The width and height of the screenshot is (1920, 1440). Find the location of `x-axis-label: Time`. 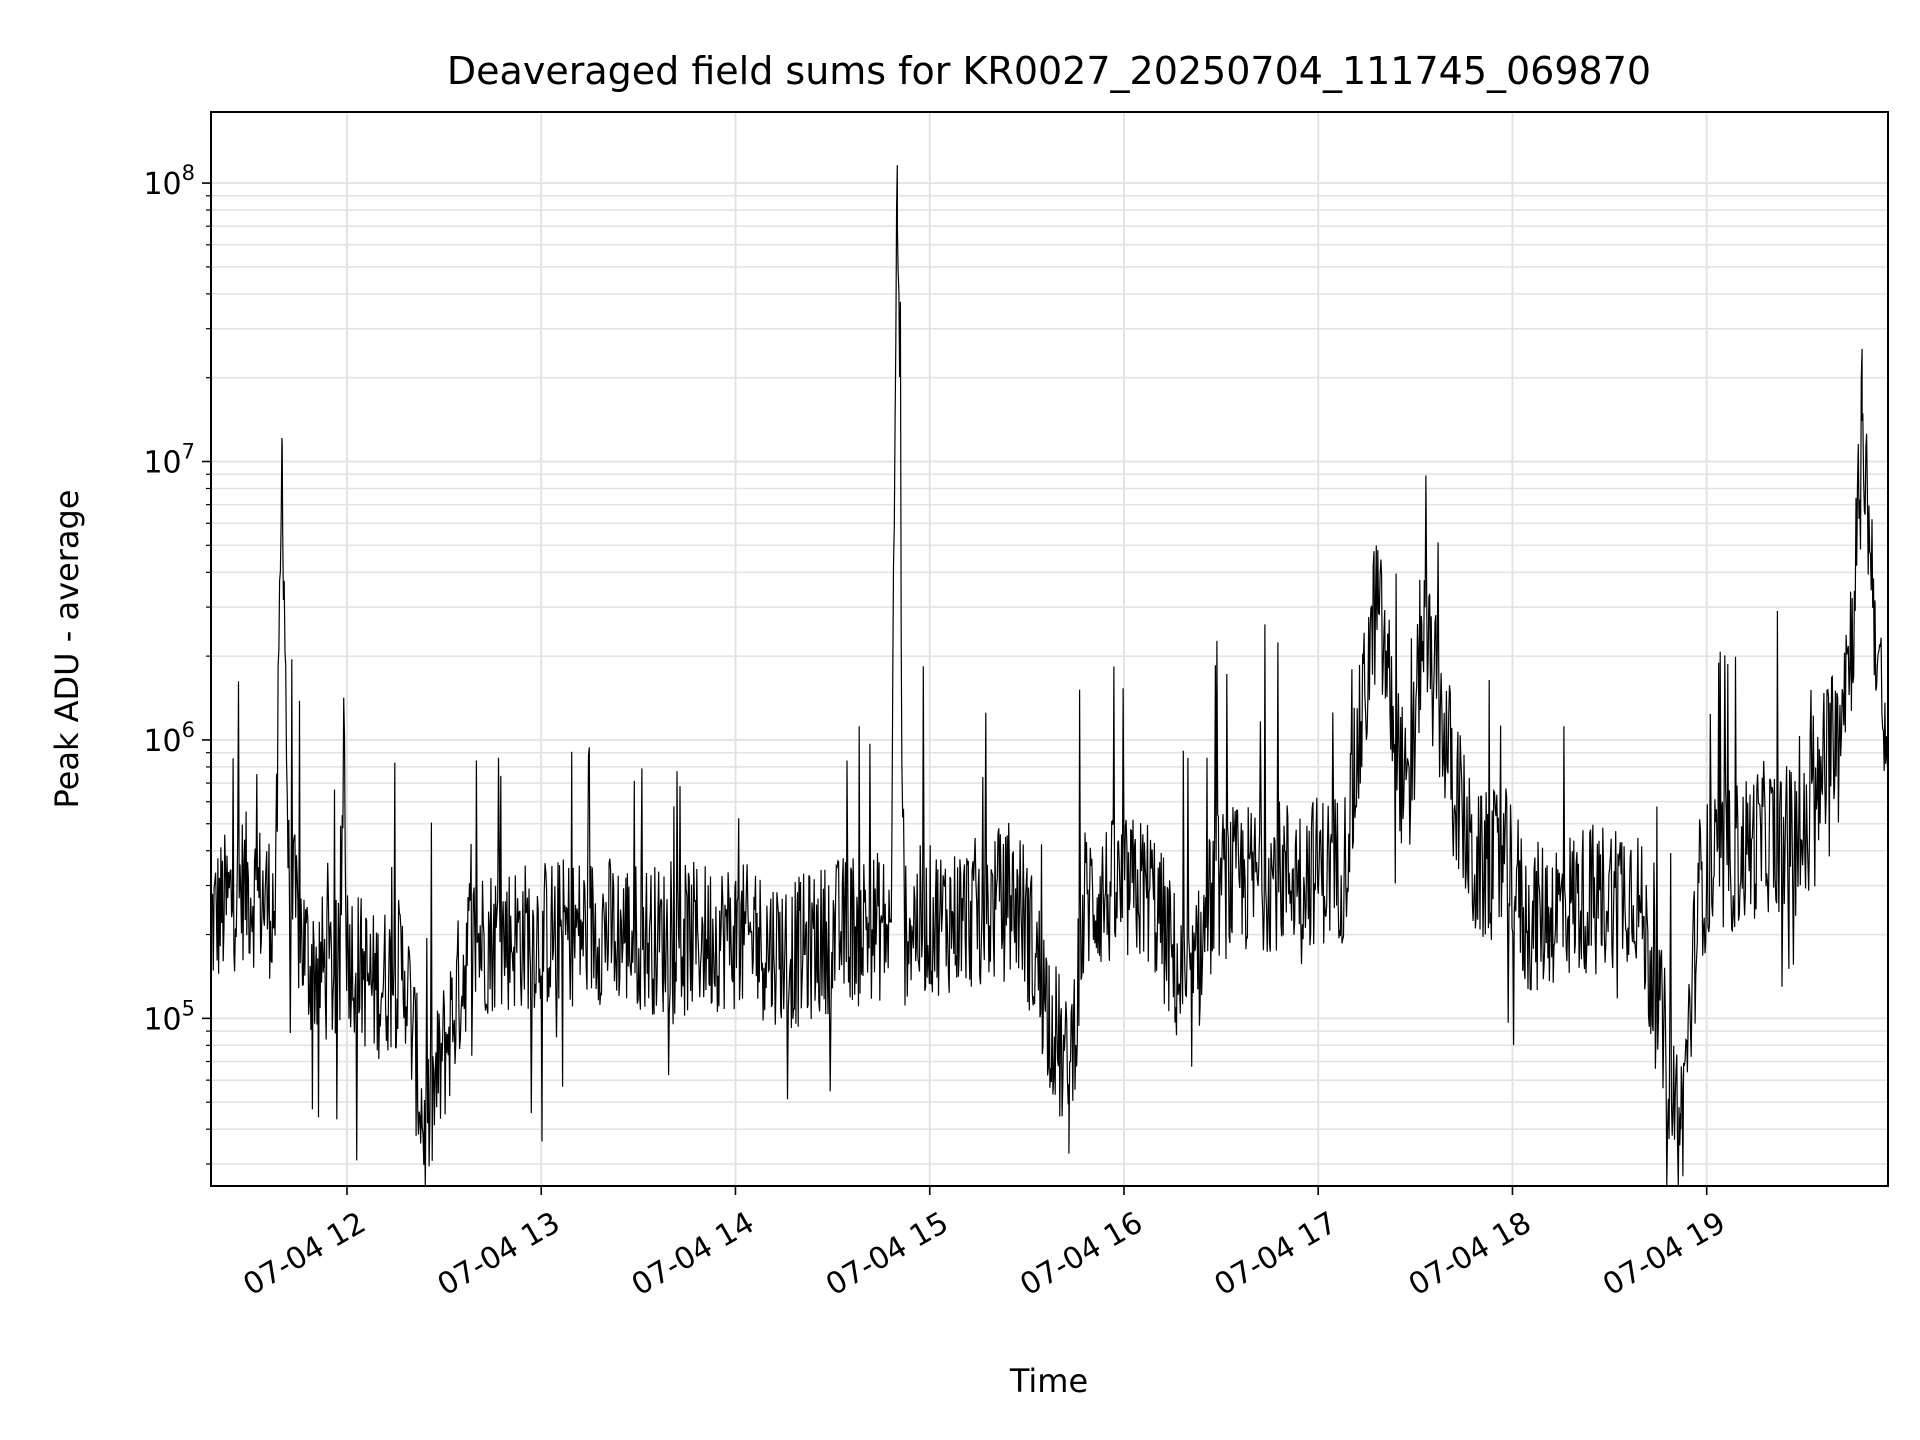

x-axis-label: Time is located at coordinates (1048, 1381).